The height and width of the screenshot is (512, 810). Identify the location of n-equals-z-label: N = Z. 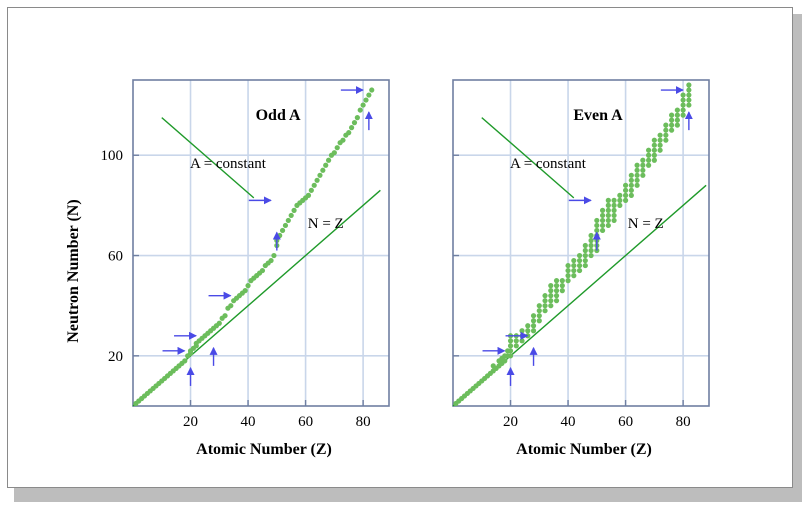
(646, 224).